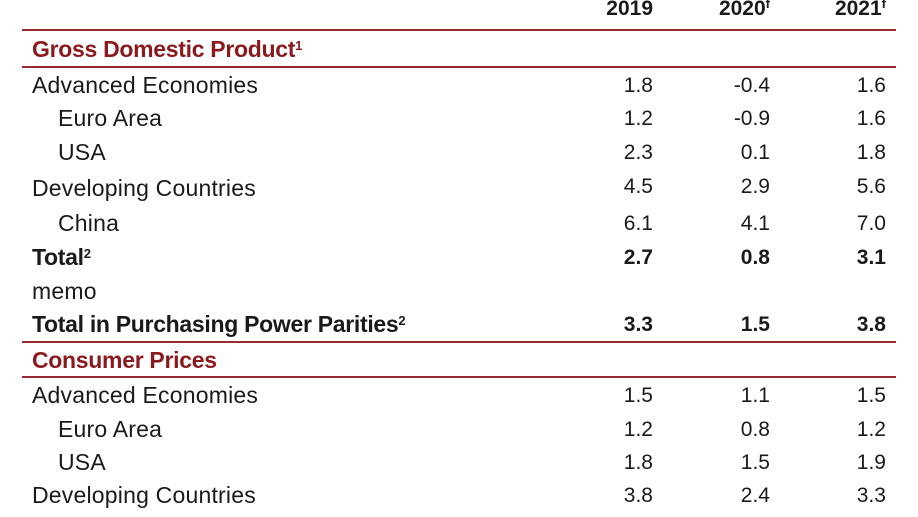 The image size is (918, 517). What do you see at coordinates (871, 462) in the screenshot?
I see `value-2021: 1.9` at bounding box center [871, 462].